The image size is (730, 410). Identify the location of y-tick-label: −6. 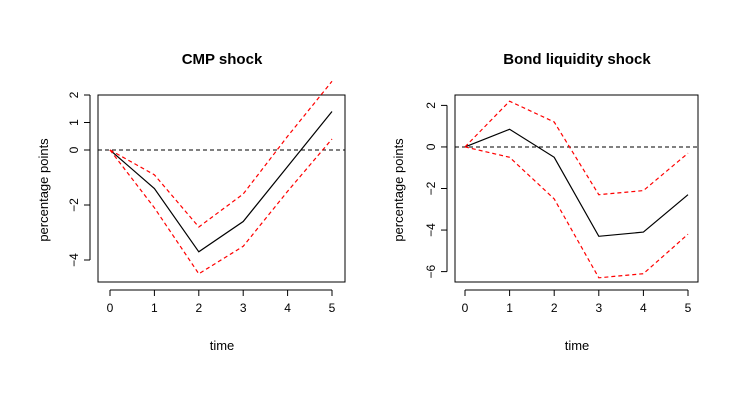
(431, 271).